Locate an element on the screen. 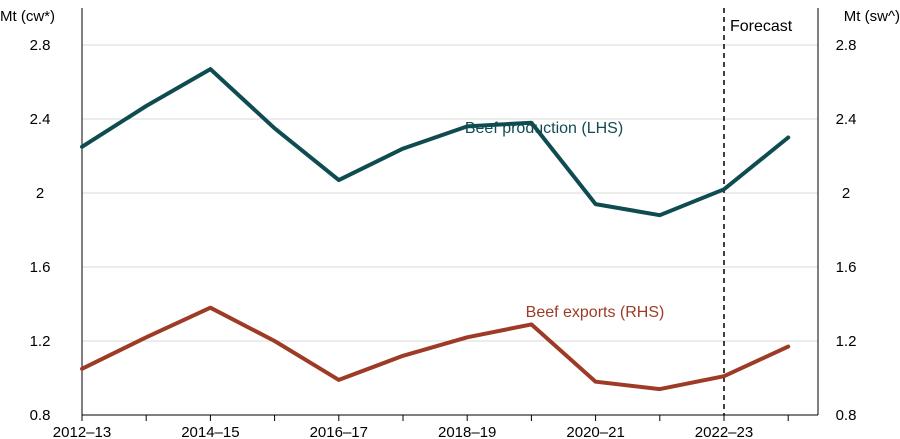  y-left-tick-label: 2.8 is located at coordinates (40, 45).